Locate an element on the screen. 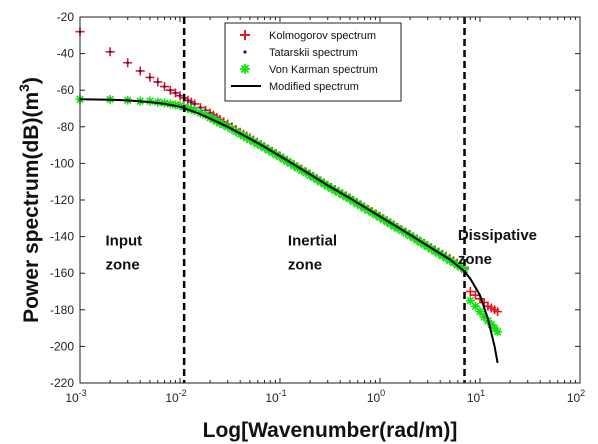 This screenshot has height=444, width=598. zone-label-0: Input is located at coordinates (124, 240).